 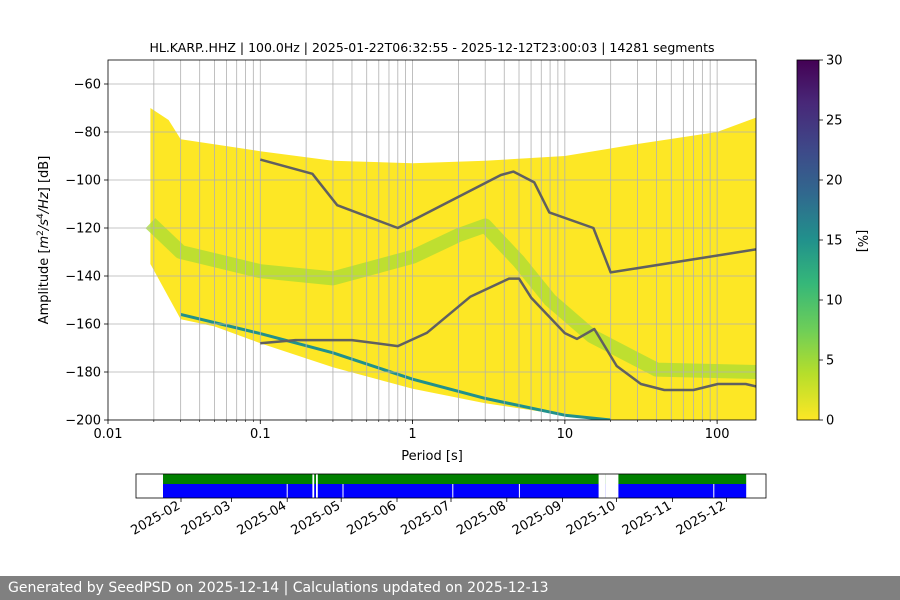 I want to click on x-tick-label: 0.01, so click(x=108, y=434).